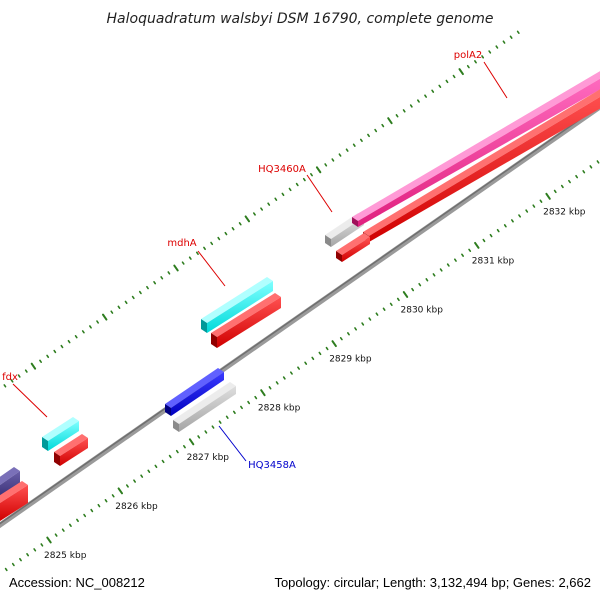 This screenshot has width=600, height=600. I want to click on polA2-leader-line, so click(495, 80).